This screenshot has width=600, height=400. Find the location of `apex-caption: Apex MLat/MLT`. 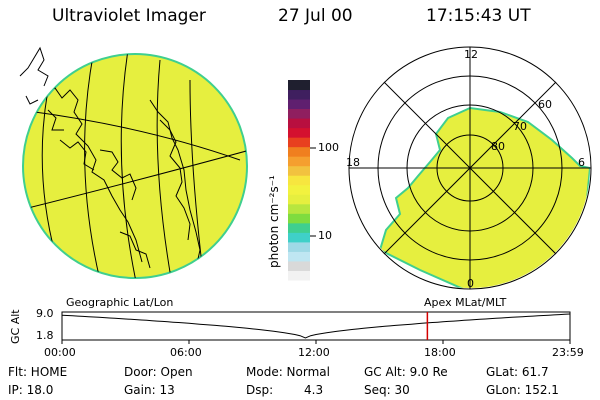

apex-caption: Apex MLat/MLT is located at coordinates (465, 302).